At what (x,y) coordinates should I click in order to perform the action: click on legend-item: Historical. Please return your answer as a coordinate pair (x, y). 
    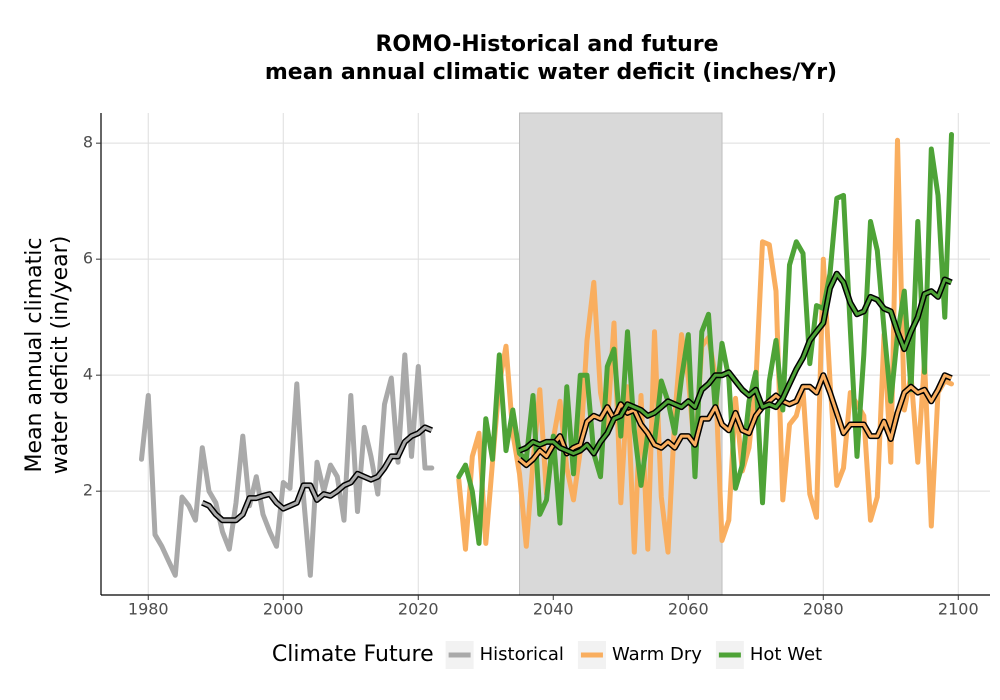
    Looking at the image, I should click on (504, 655).